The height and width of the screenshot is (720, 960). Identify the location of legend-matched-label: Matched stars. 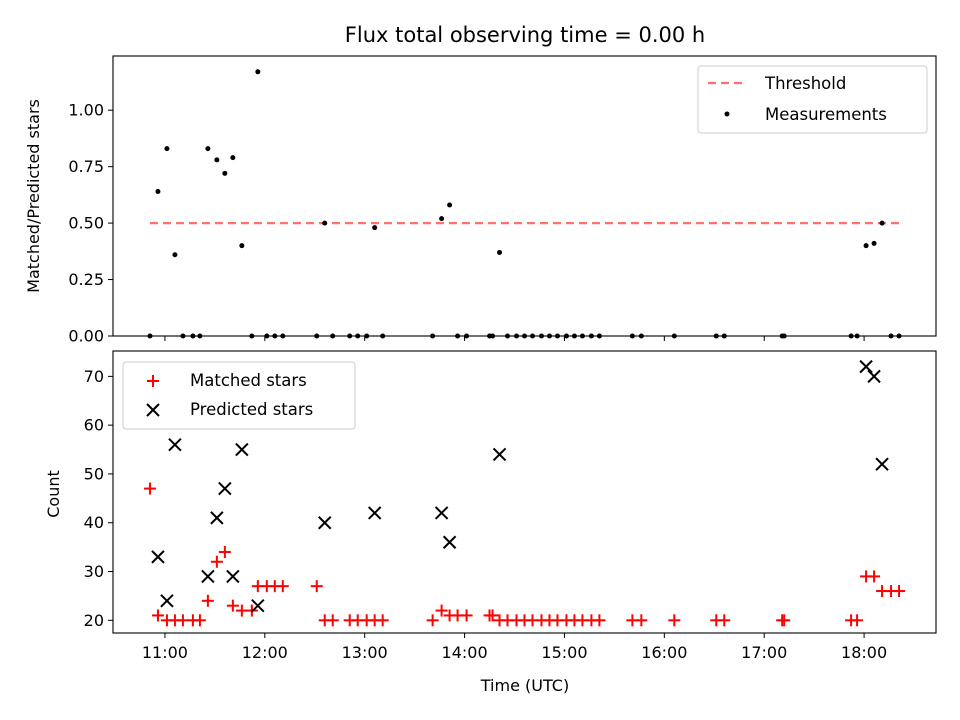
(248, 380).